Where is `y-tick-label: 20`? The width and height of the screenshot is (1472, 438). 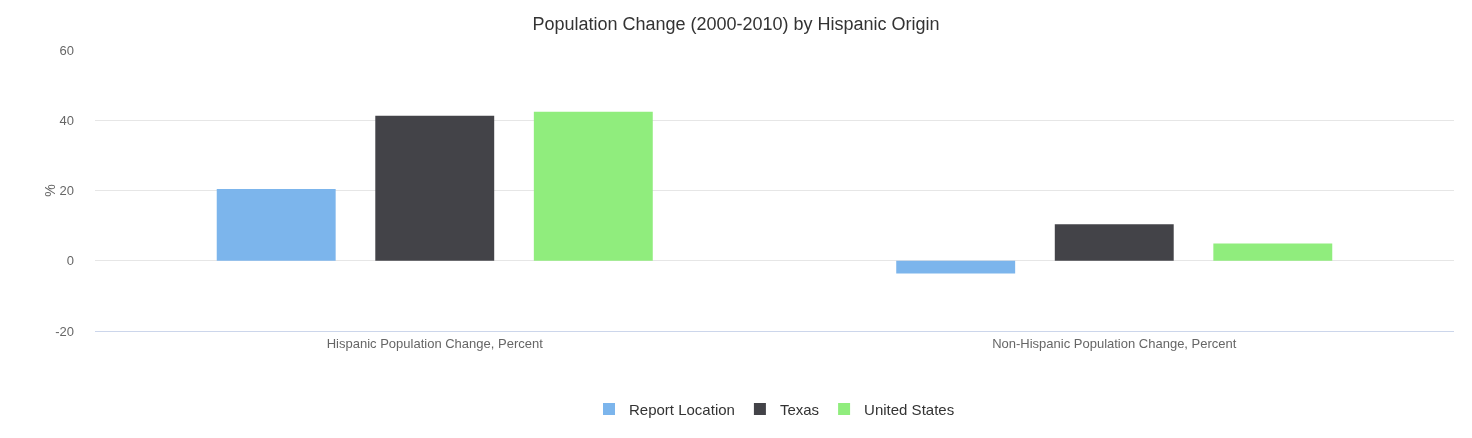
y-tick-label: 20 is located at coordinates (66, 191).